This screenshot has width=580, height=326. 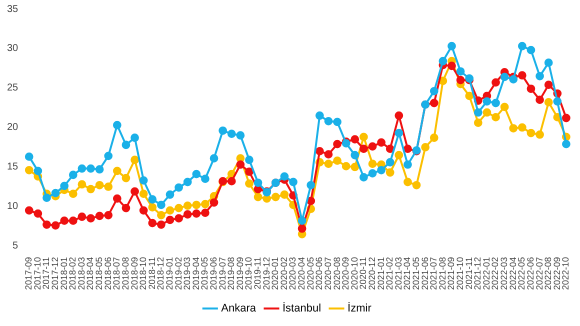 What do you see at coordinates (371, 273) in the screenshot?
I see `x-tick-label: 2020-12` at bounding box center [371, 273].